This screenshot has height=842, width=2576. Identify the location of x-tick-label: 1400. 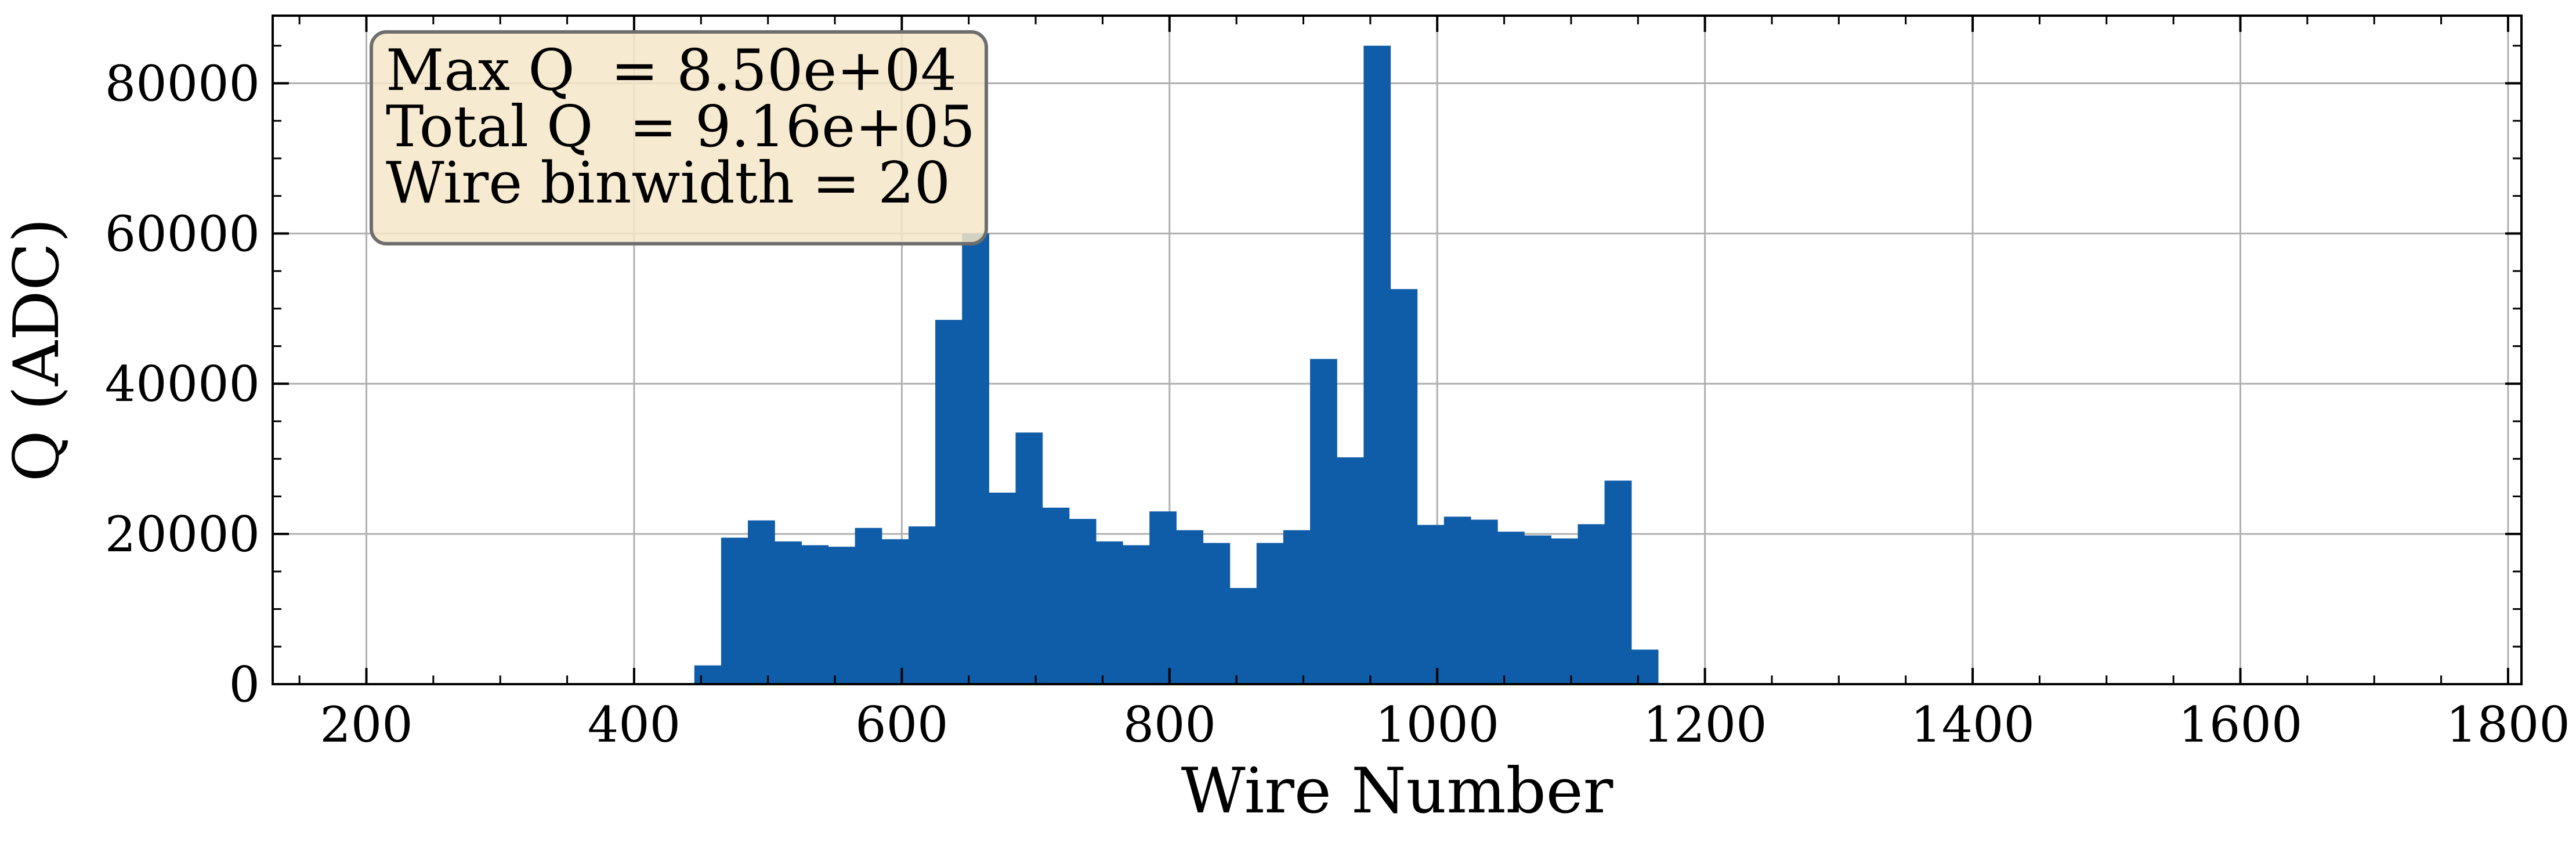
(1973, 724).